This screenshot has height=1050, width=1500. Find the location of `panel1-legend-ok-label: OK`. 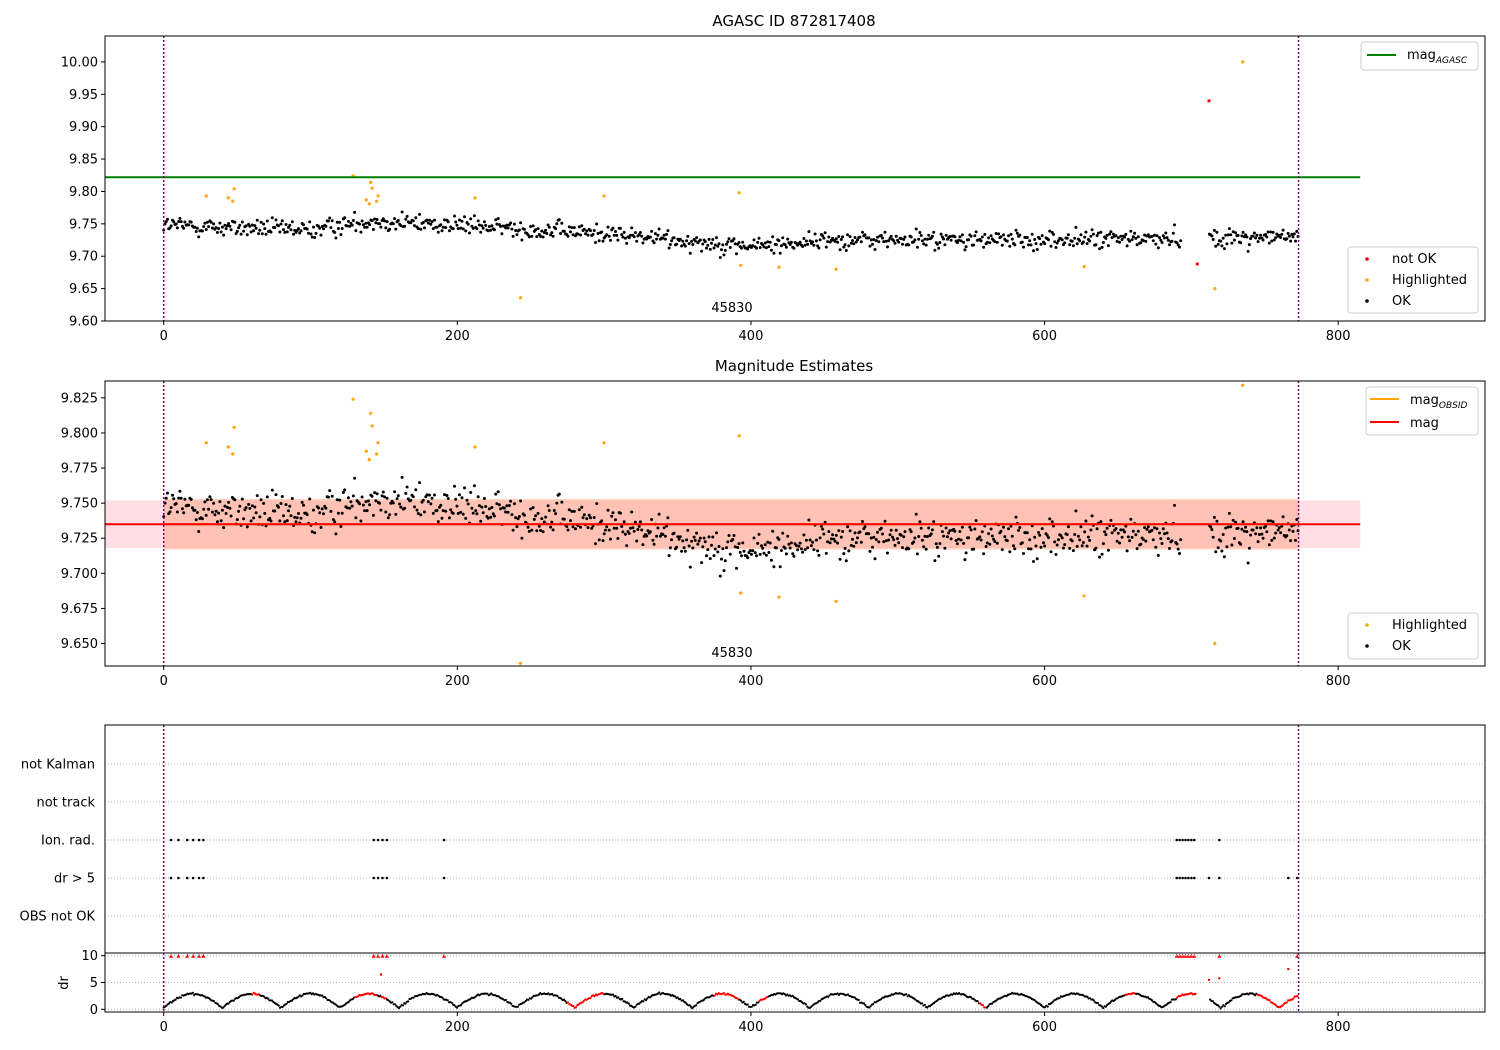

panel1-legend-ok-label: OK is located at coordinates (1401, 301).